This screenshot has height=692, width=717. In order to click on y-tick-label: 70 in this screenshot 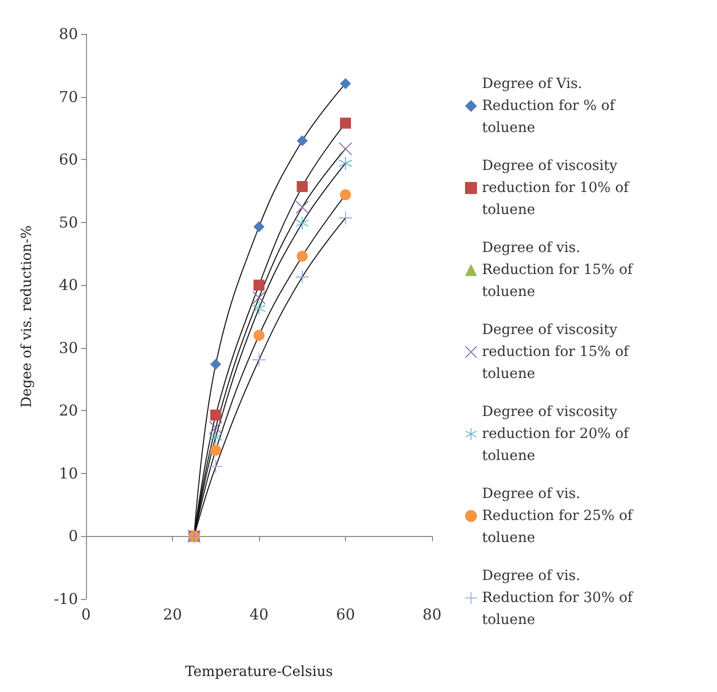, I will do `click(68, 97)`.